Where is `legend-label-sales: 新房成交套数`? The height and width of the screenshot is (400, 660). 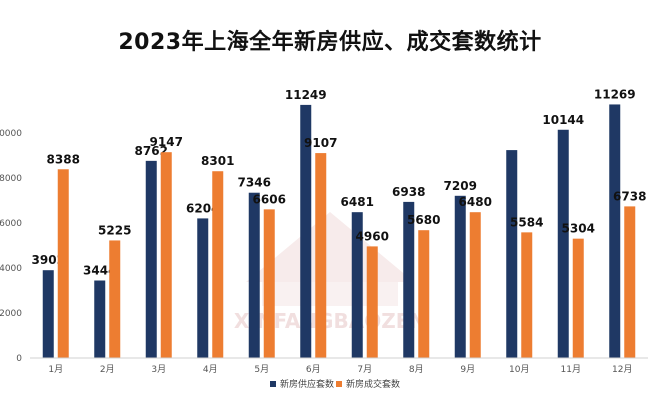 legend-label-sales: 新房成交套数 is located at coordinates (373, 384).